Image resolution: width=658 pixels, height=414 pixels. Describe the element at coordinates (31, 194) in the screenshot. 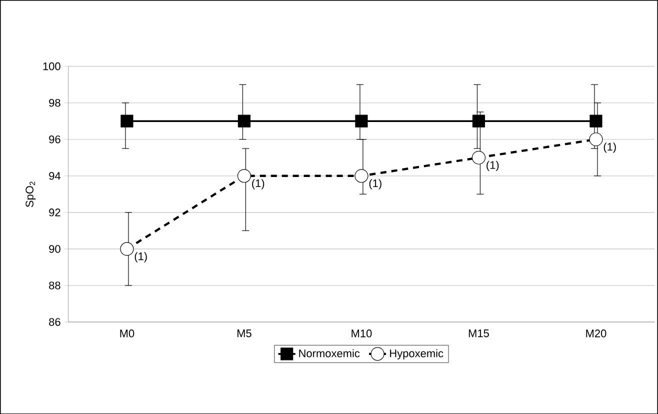

I see `y-axis-title: SpO$_{2}$` at that location.